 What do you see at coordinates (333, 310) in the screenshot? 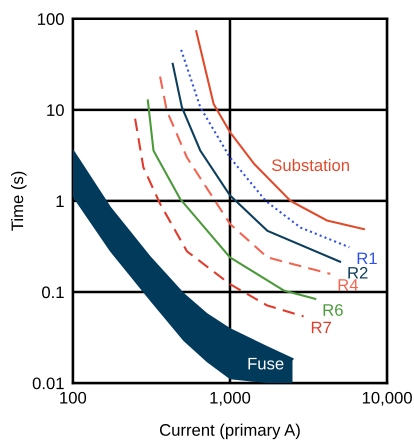
I see `series-label: R6` at bounding box center [333, 310].